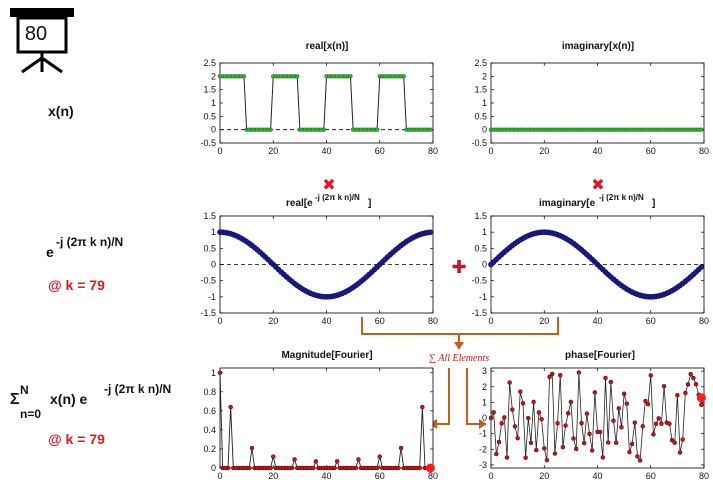 The width and height of the screenshot is (713, 489). I want to click on multiply-icon-2: ✖, so click(597, 185).